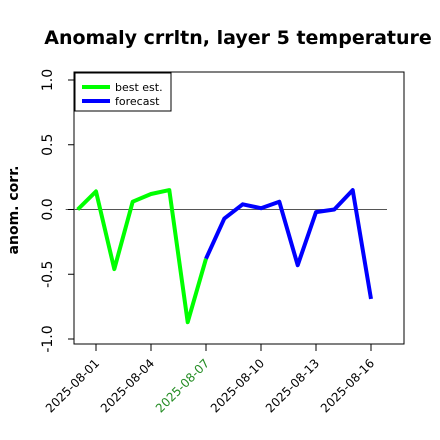  Describe the element at coordinates (238, 38) in the screenshot. I see `chart-title: Anomaly crrltn, layer 5 temperature` at that location.